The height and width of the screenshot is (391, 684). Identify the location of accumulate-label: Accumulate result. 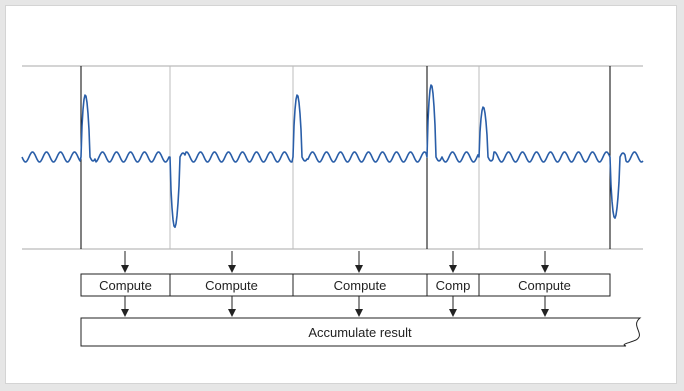
(360, 332).